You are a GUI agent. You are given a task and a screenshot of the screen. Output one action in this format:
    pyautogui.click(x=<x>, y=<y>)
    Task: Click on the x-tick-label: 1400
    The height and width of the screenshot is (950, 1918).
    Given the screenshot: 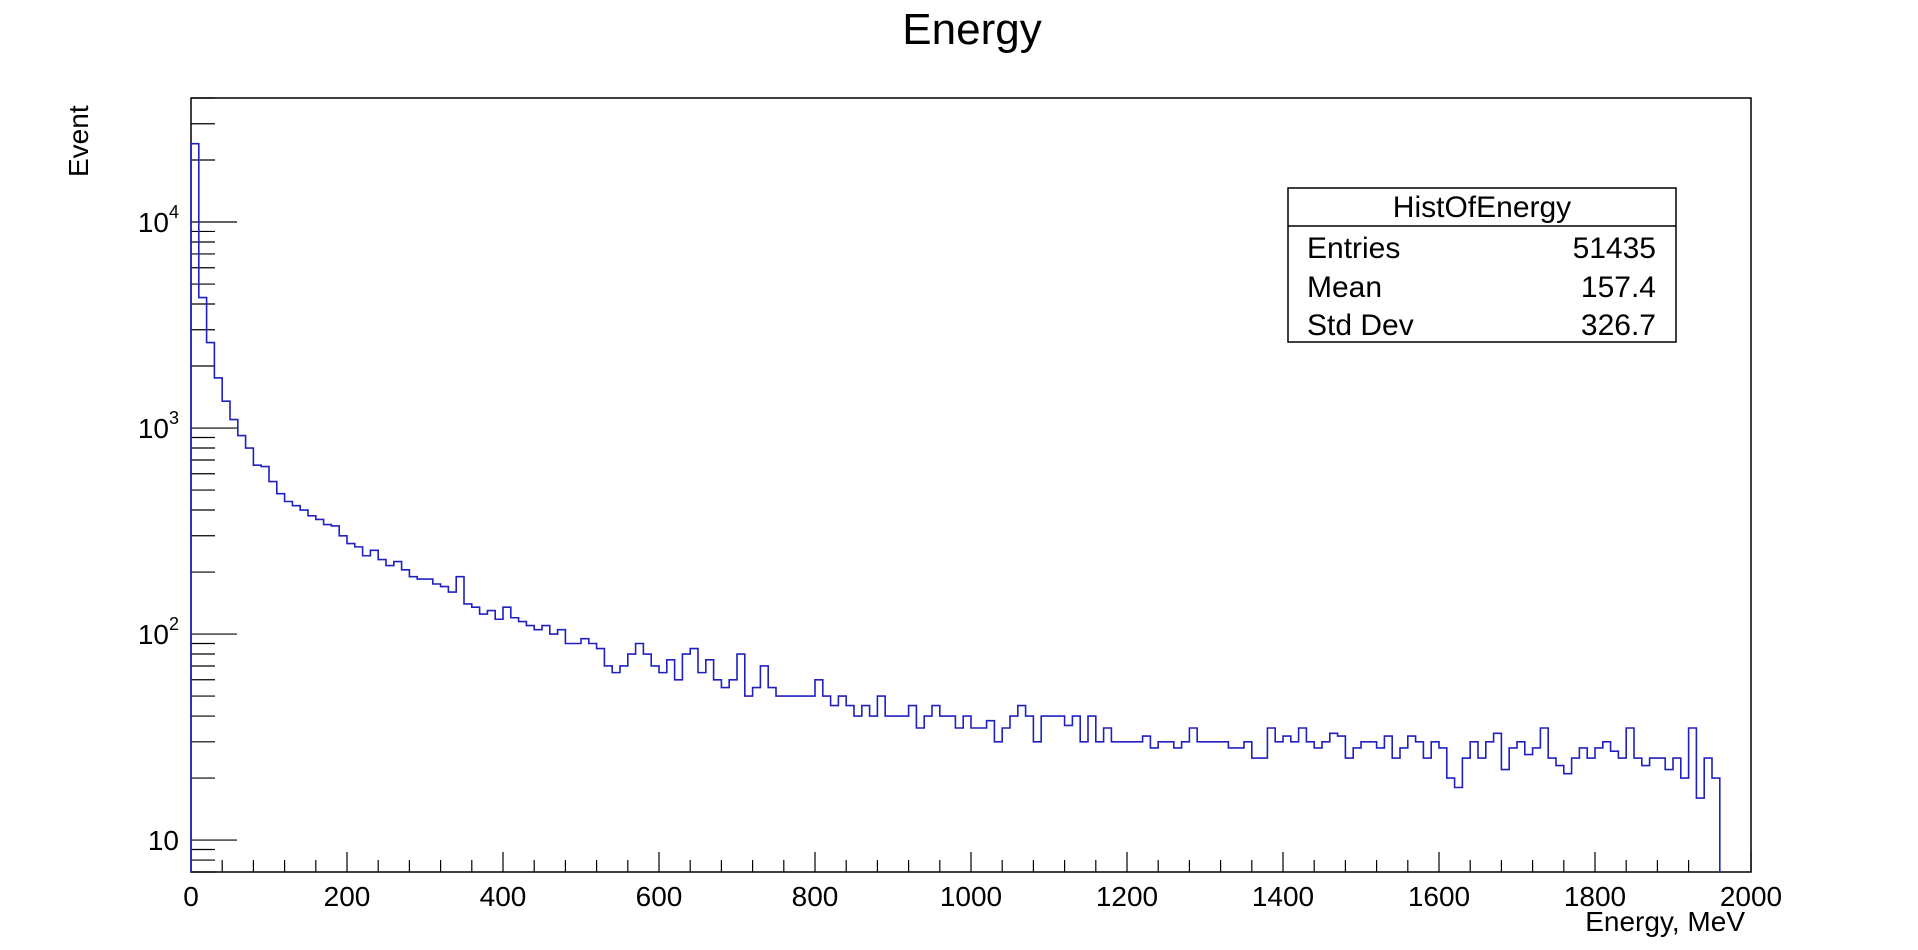 What is the action you would take?
    pyautogui.click(x=1283, y=896)
    